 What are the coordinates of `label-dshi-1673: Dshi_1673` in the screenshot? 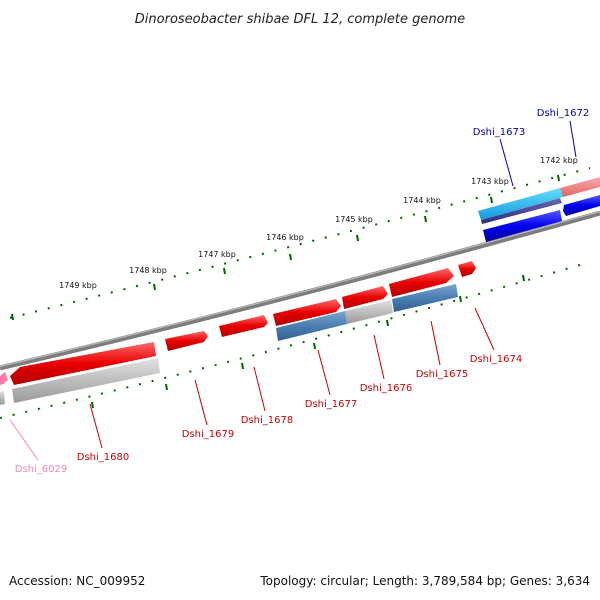 It's located at (499, 132).